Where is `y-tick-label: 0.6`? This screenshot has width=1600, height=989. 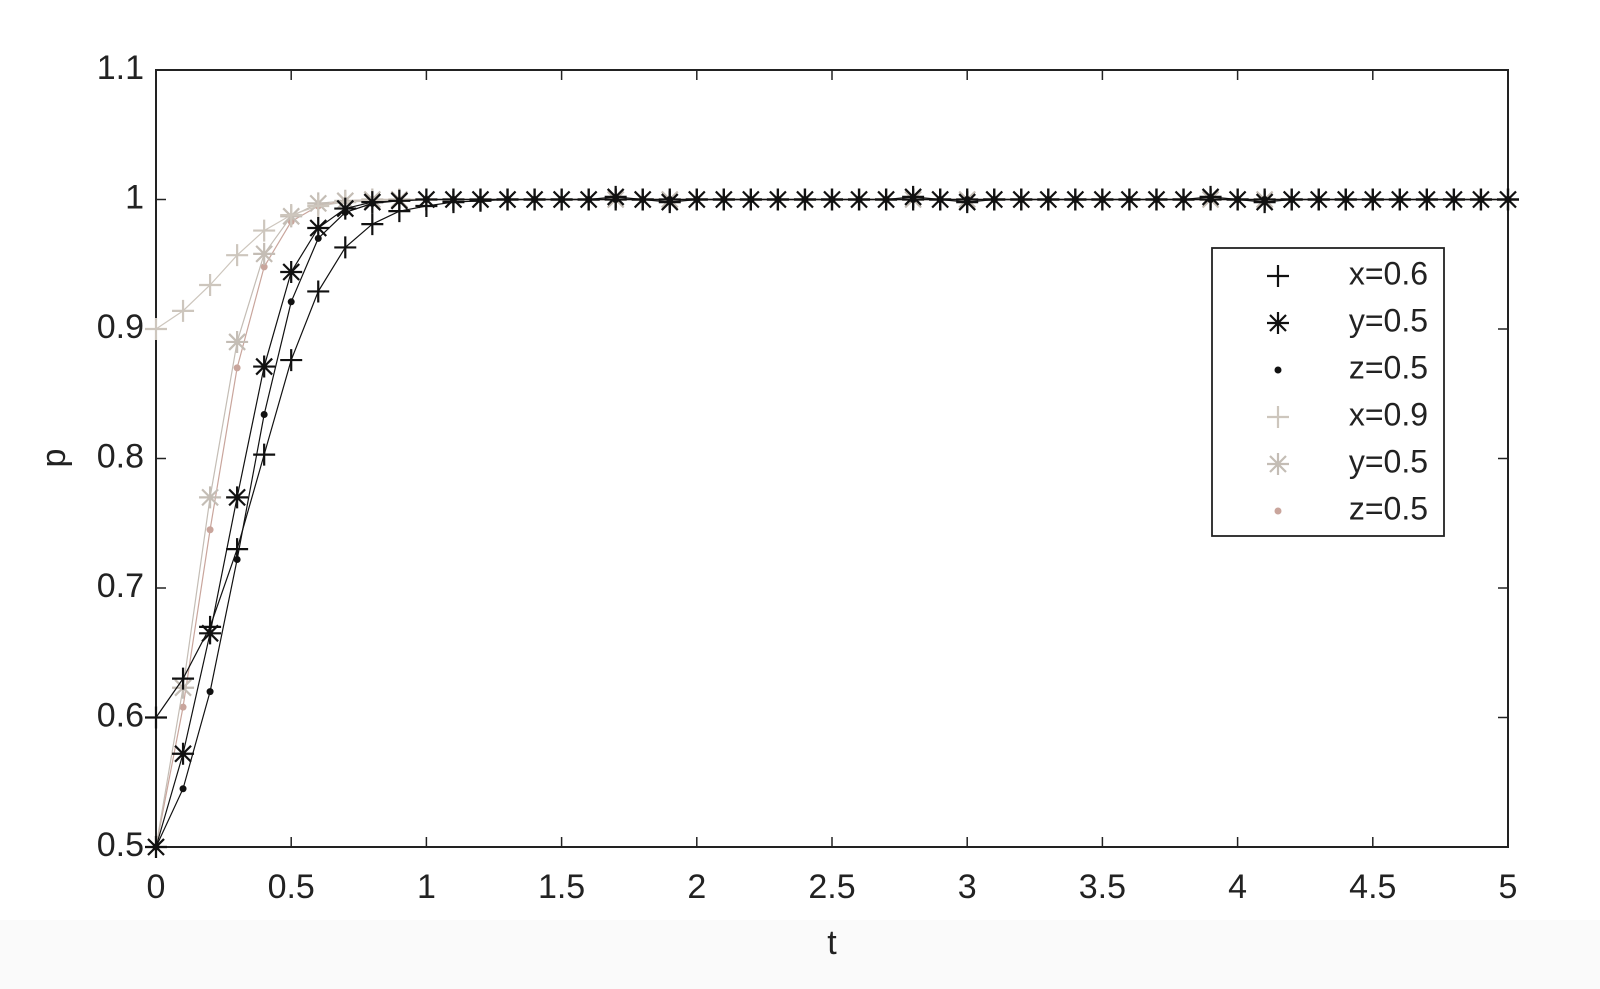 y-tick-label: 0.6 is located at coordinates (120, 715).